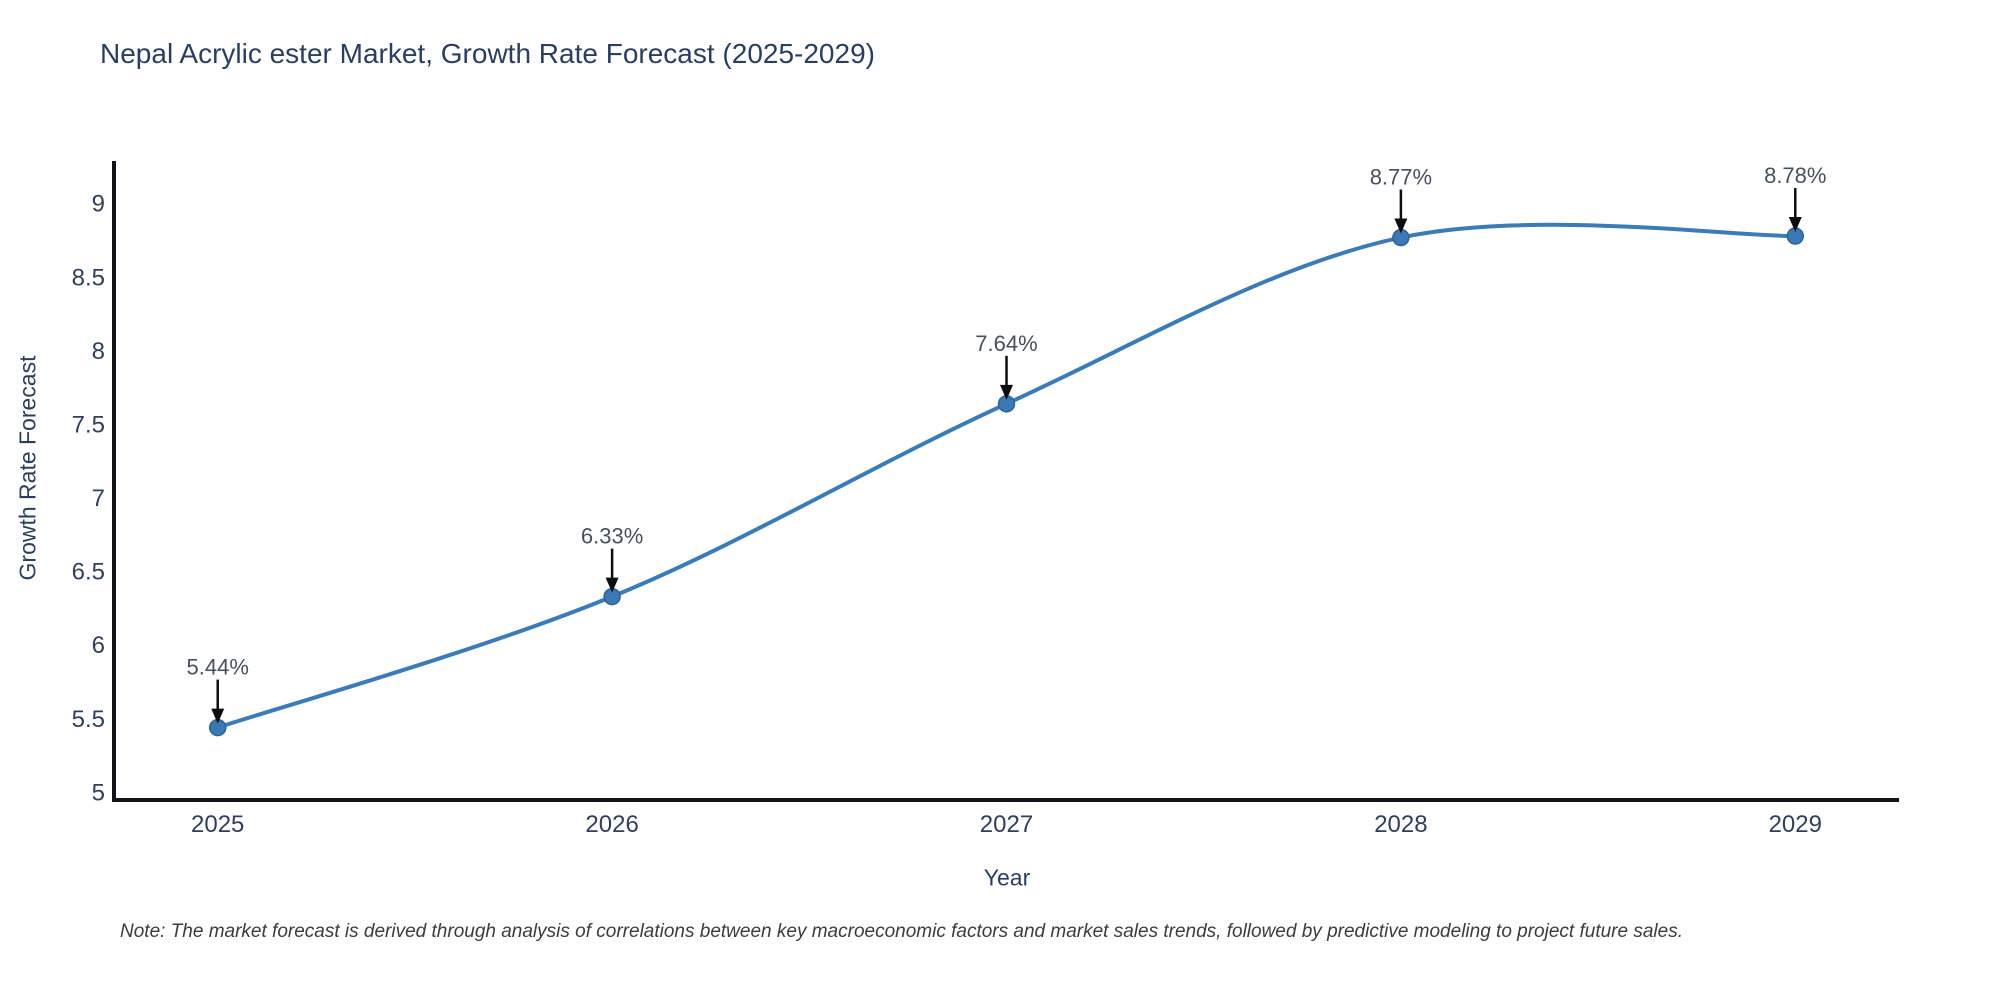 The height and width of the screenshot is (1000, 2000). What do you see at coordinates (612, 536) in the screenshot?
I see `data-point-label: 6.33%` at bounding box center [612, 536].